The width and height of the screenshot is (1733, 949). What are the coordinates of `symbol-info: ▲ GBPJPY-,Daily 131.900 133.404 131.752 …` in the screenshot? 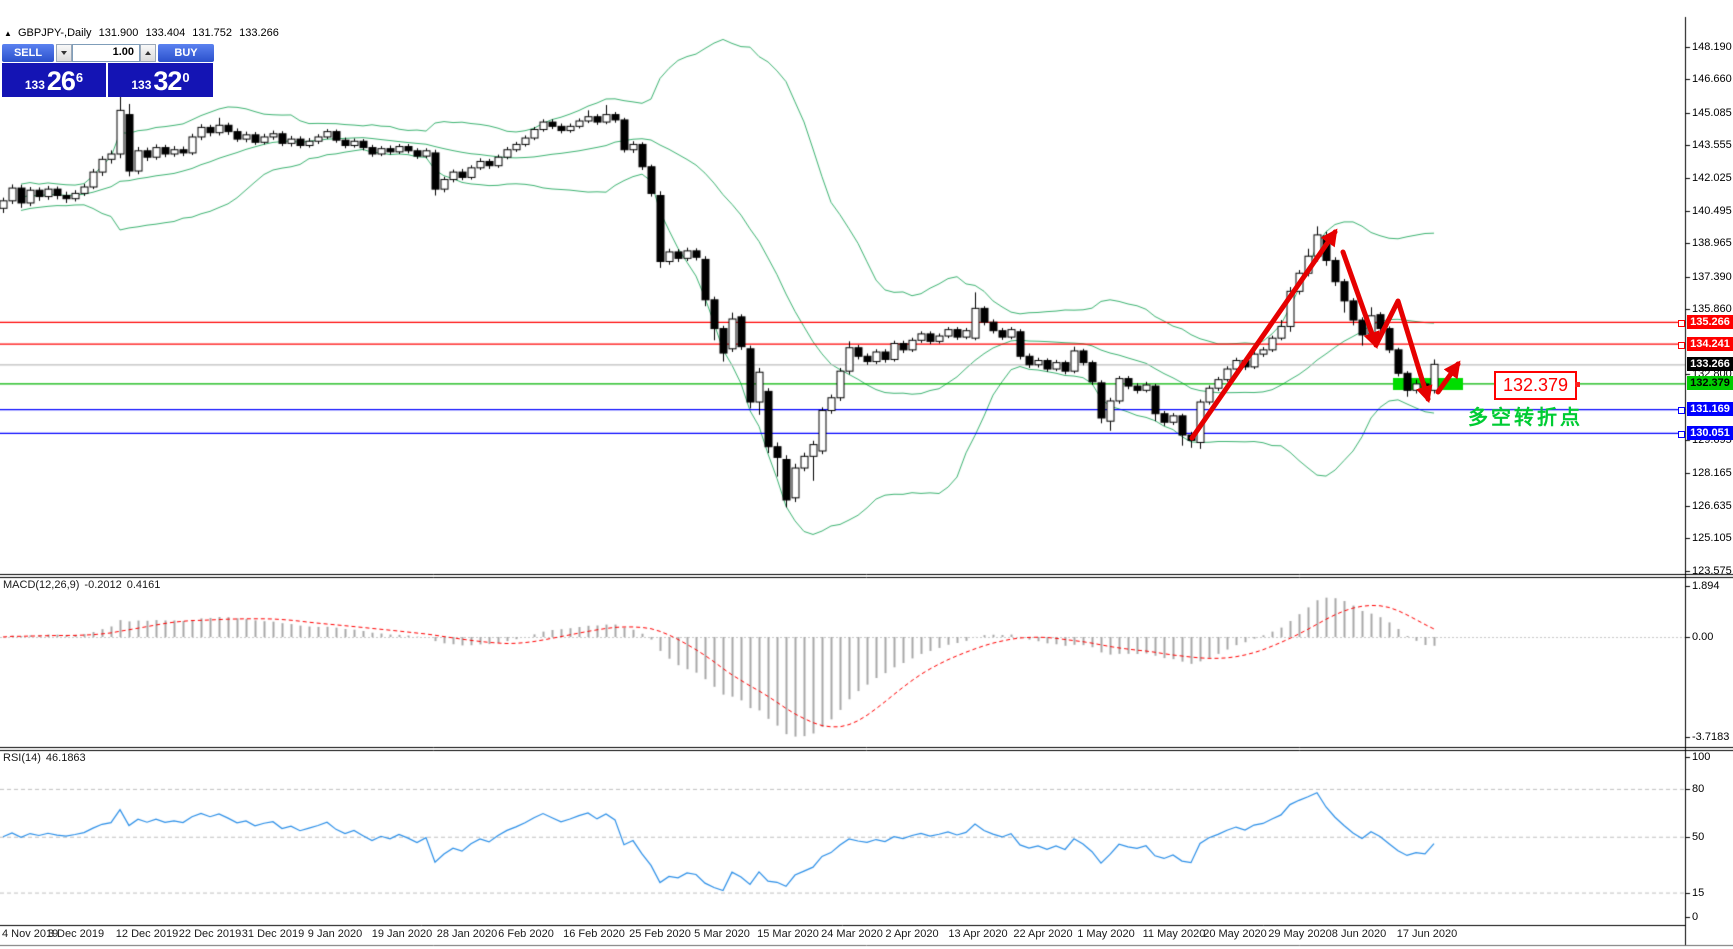 It's located at (143, 33).